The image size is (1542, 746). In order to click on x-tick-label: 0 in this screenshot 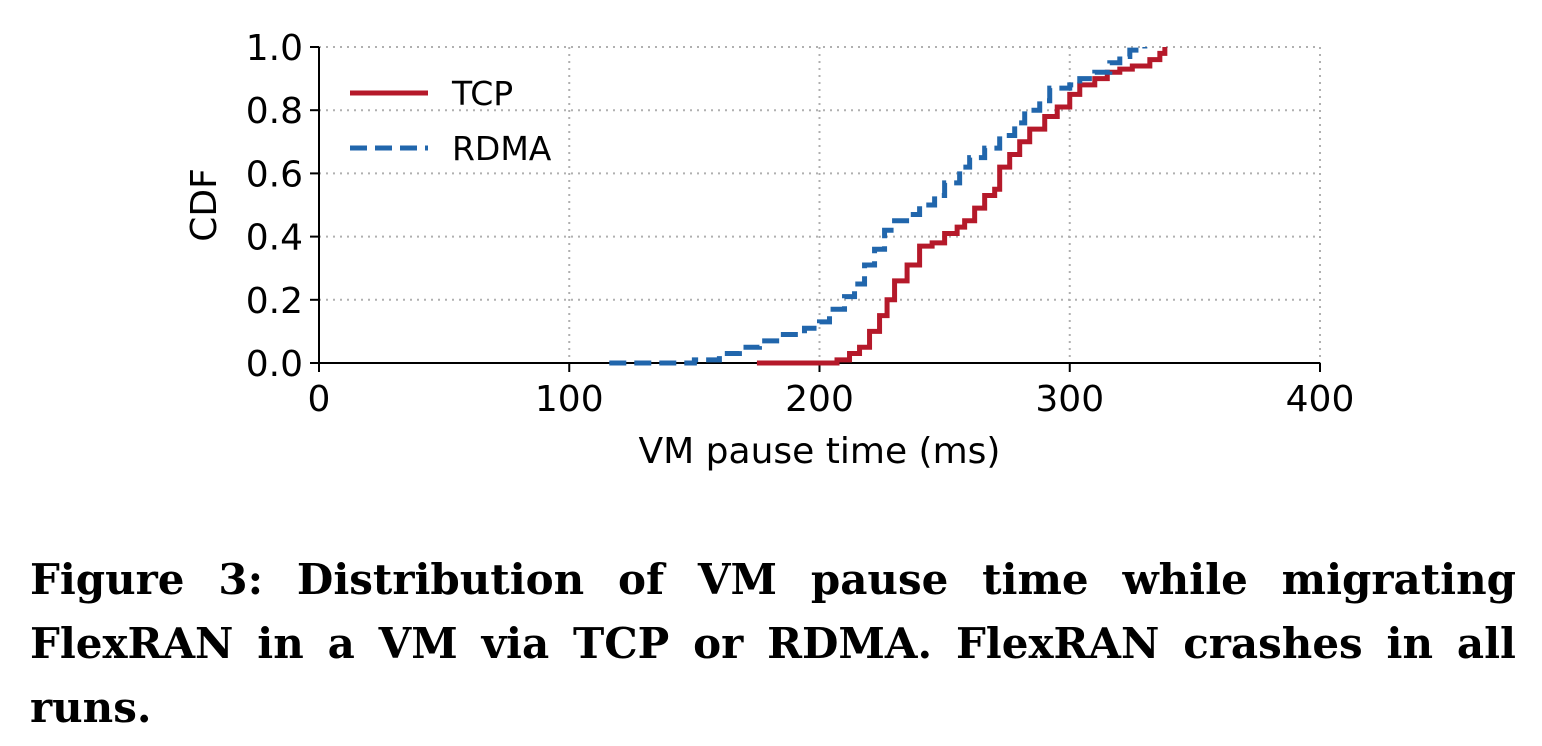, I will do `click(319, 399)`.